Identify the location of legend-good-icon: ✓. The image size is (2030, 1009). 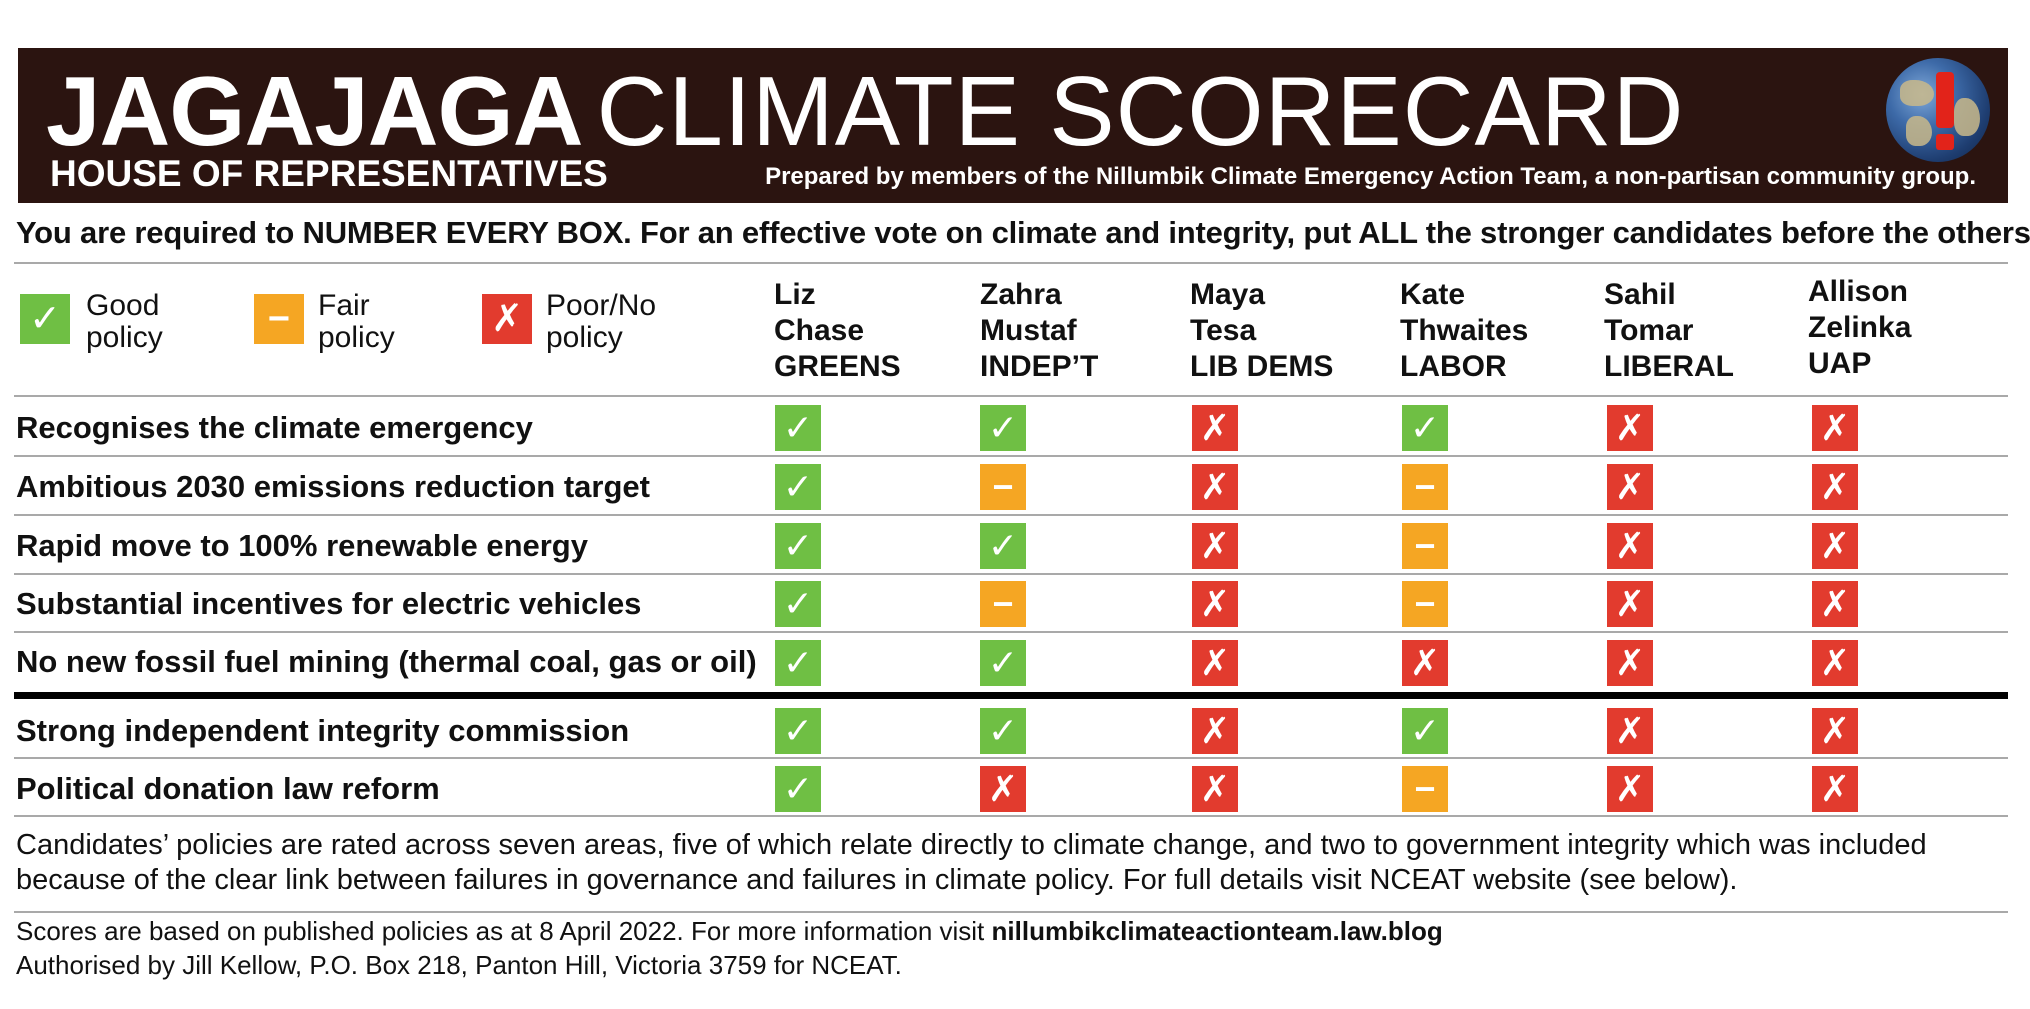
(45, 319).